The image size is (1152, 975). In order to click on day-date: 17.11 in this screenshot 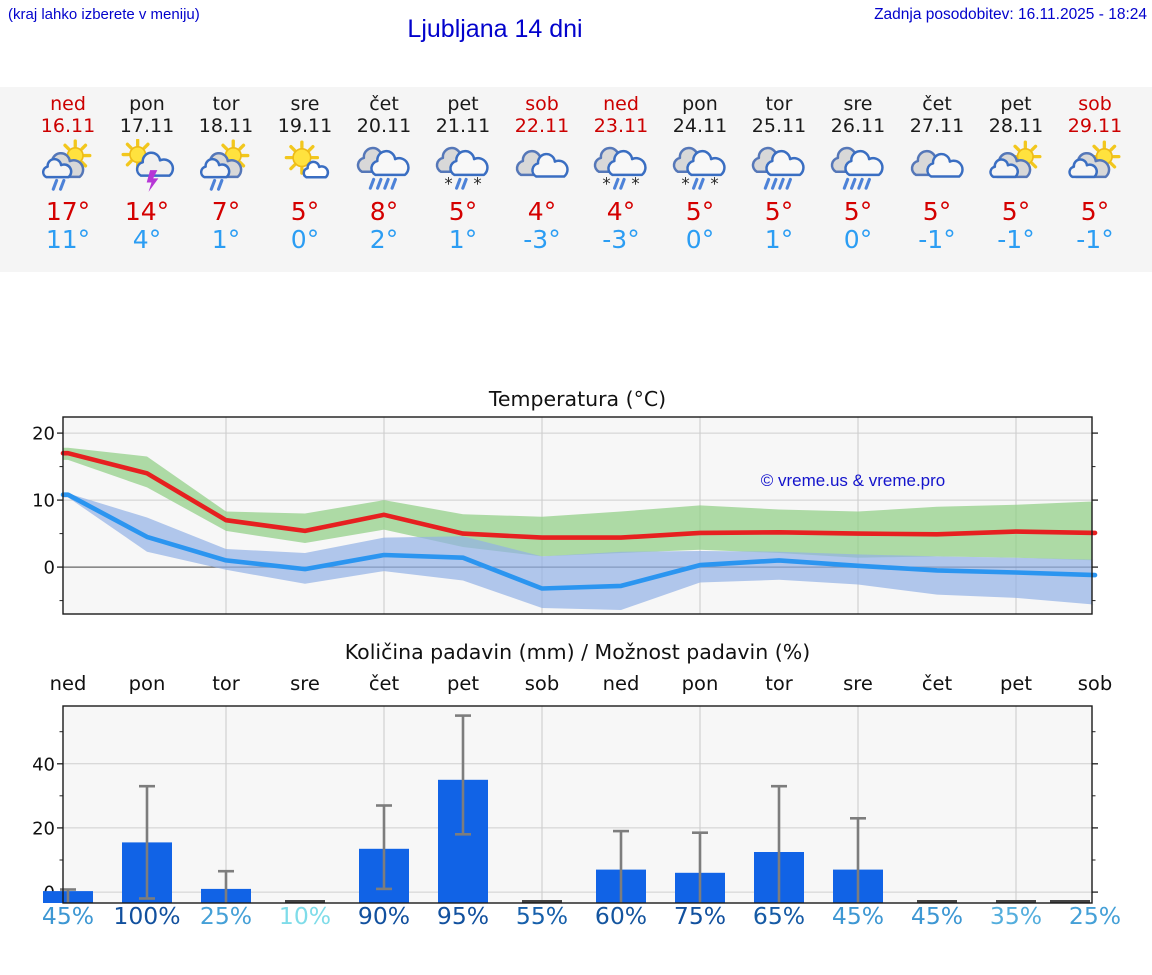, I will do `click(147, 126)`.